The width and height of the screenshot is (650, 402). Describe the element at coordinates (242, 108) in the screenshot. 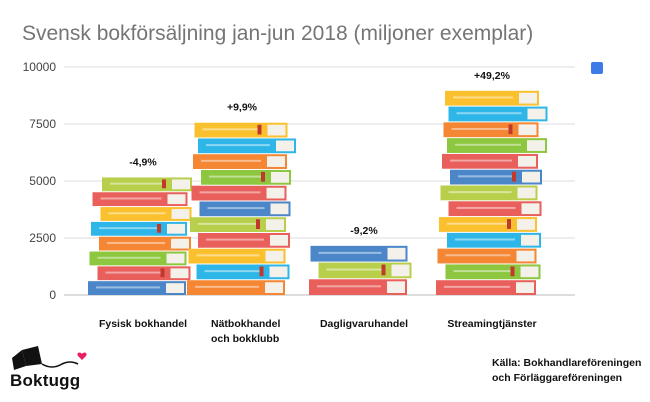

I see `change-label: +9,9%` at that location.